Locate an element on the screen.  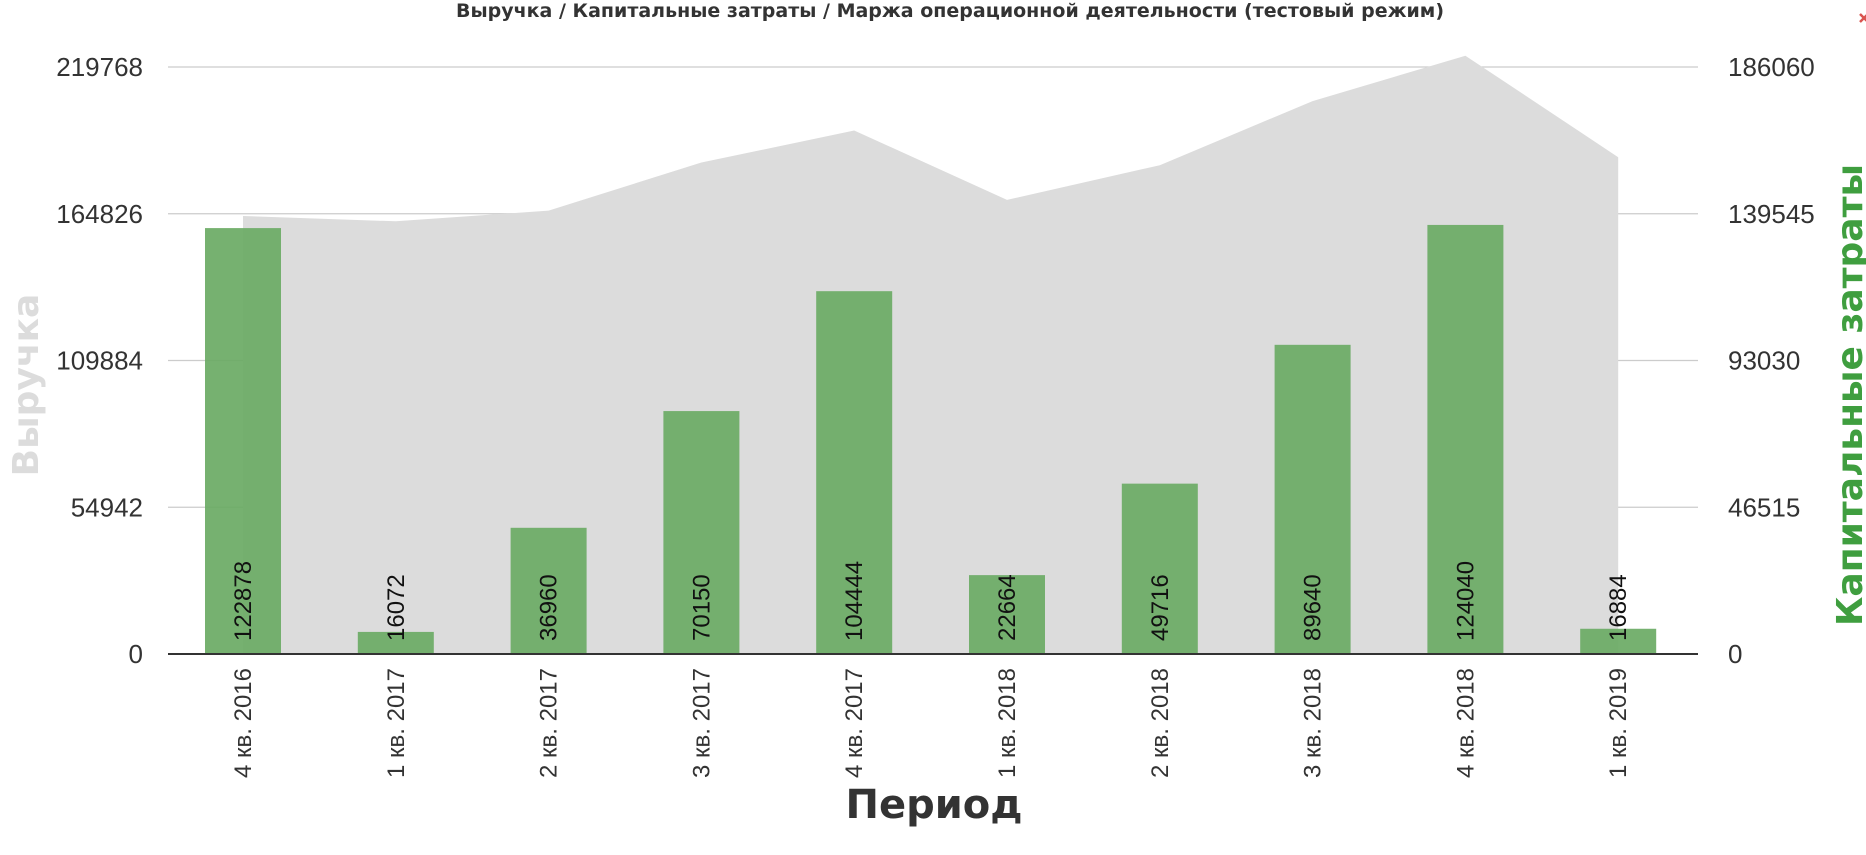
right-axis-ticks: 0 46515 93030 139545 186060 is located at coordinates (1771, 360).